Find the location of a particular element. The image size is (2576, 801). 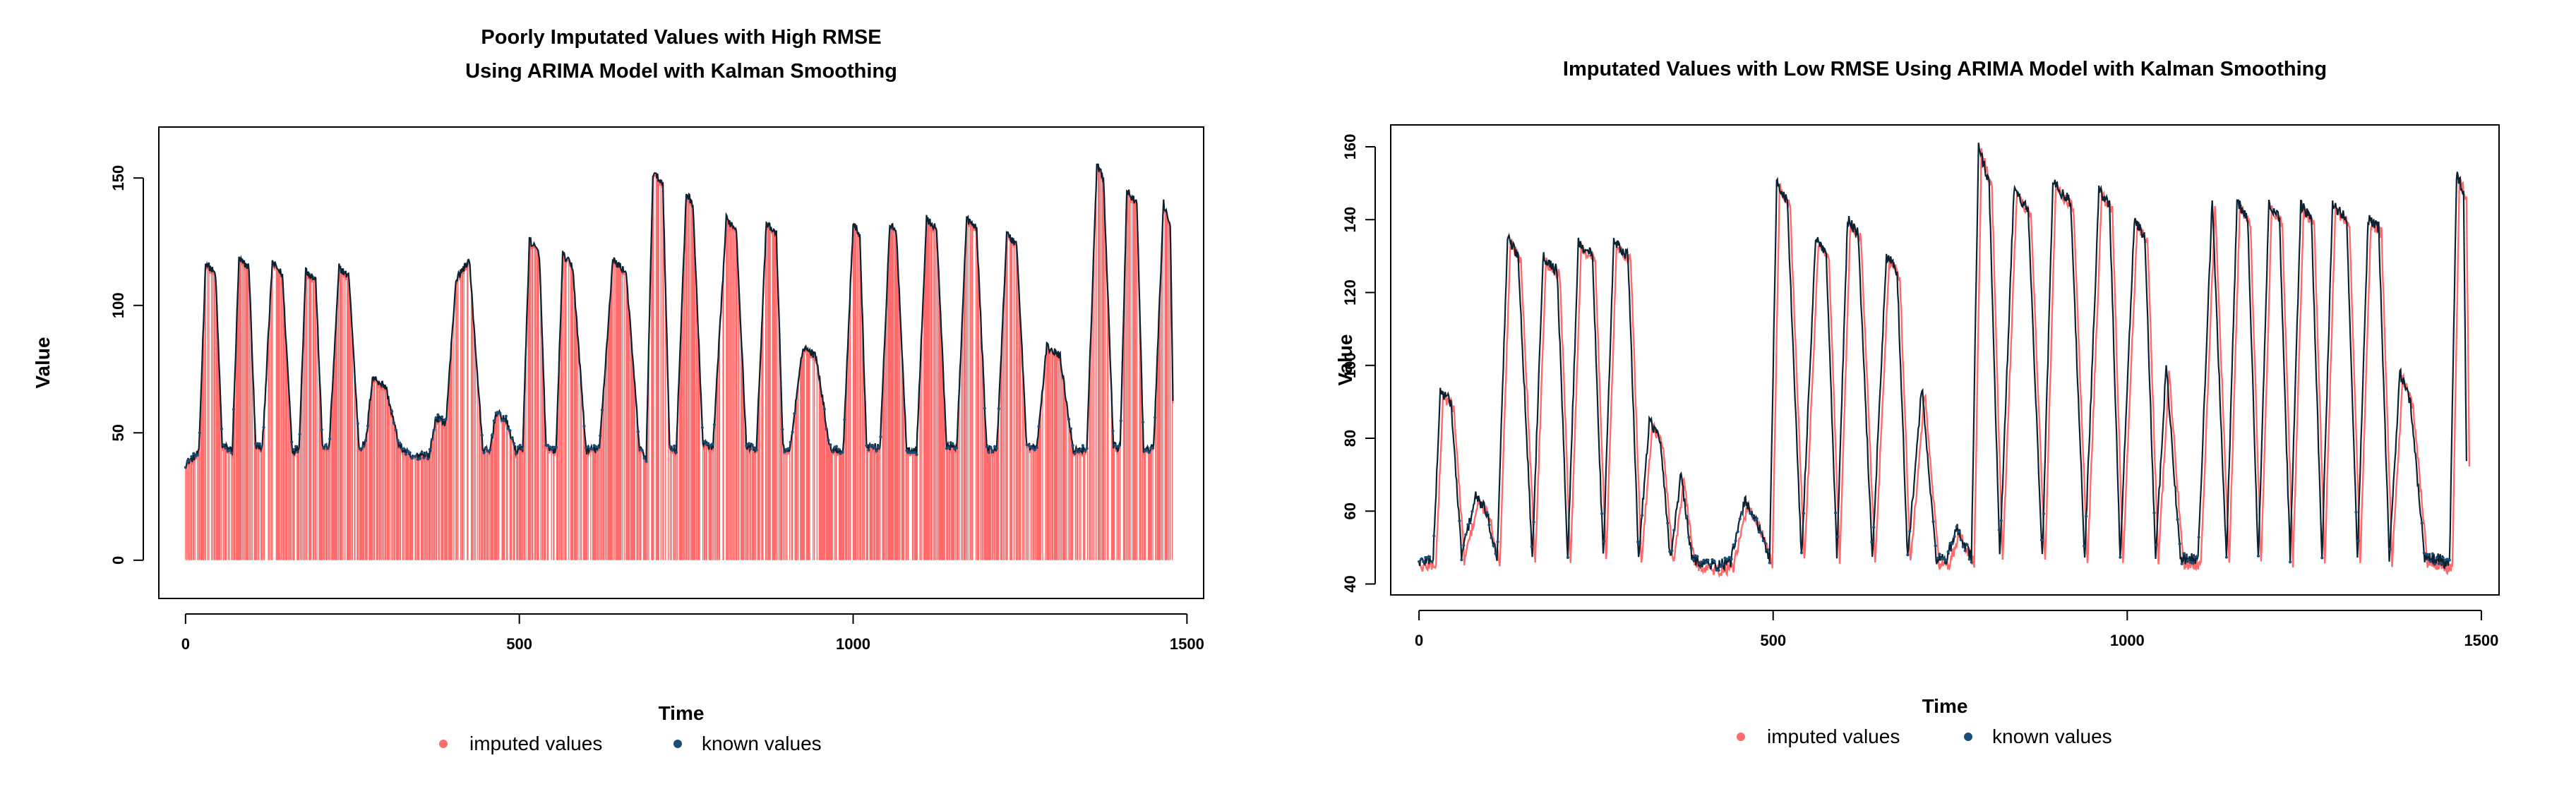

known-values-line is located at coordinates (679, 316).